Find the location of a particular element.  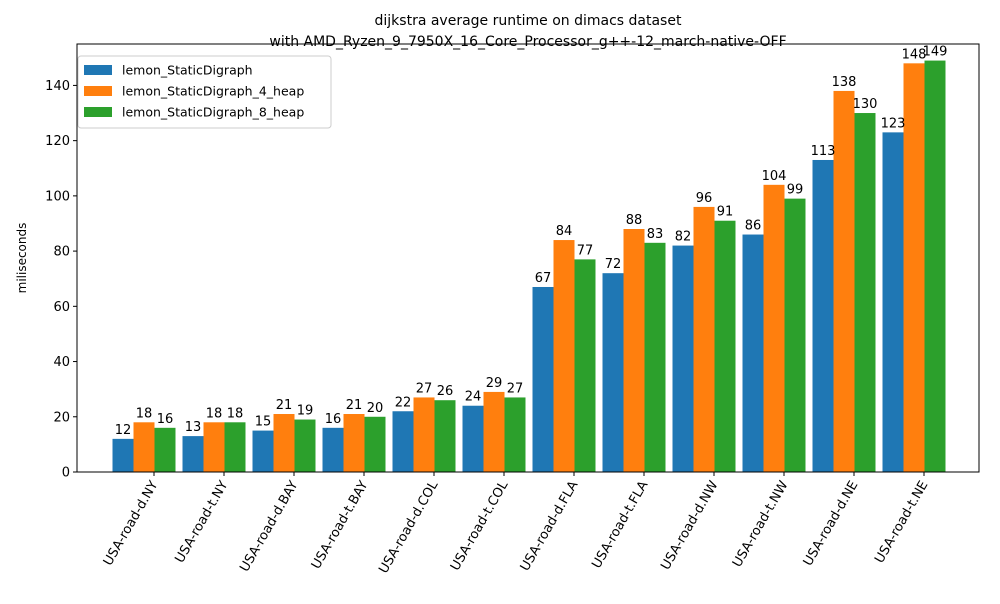

x-tick-label: USA-road-t.NW is located at coordinates (761, 524).